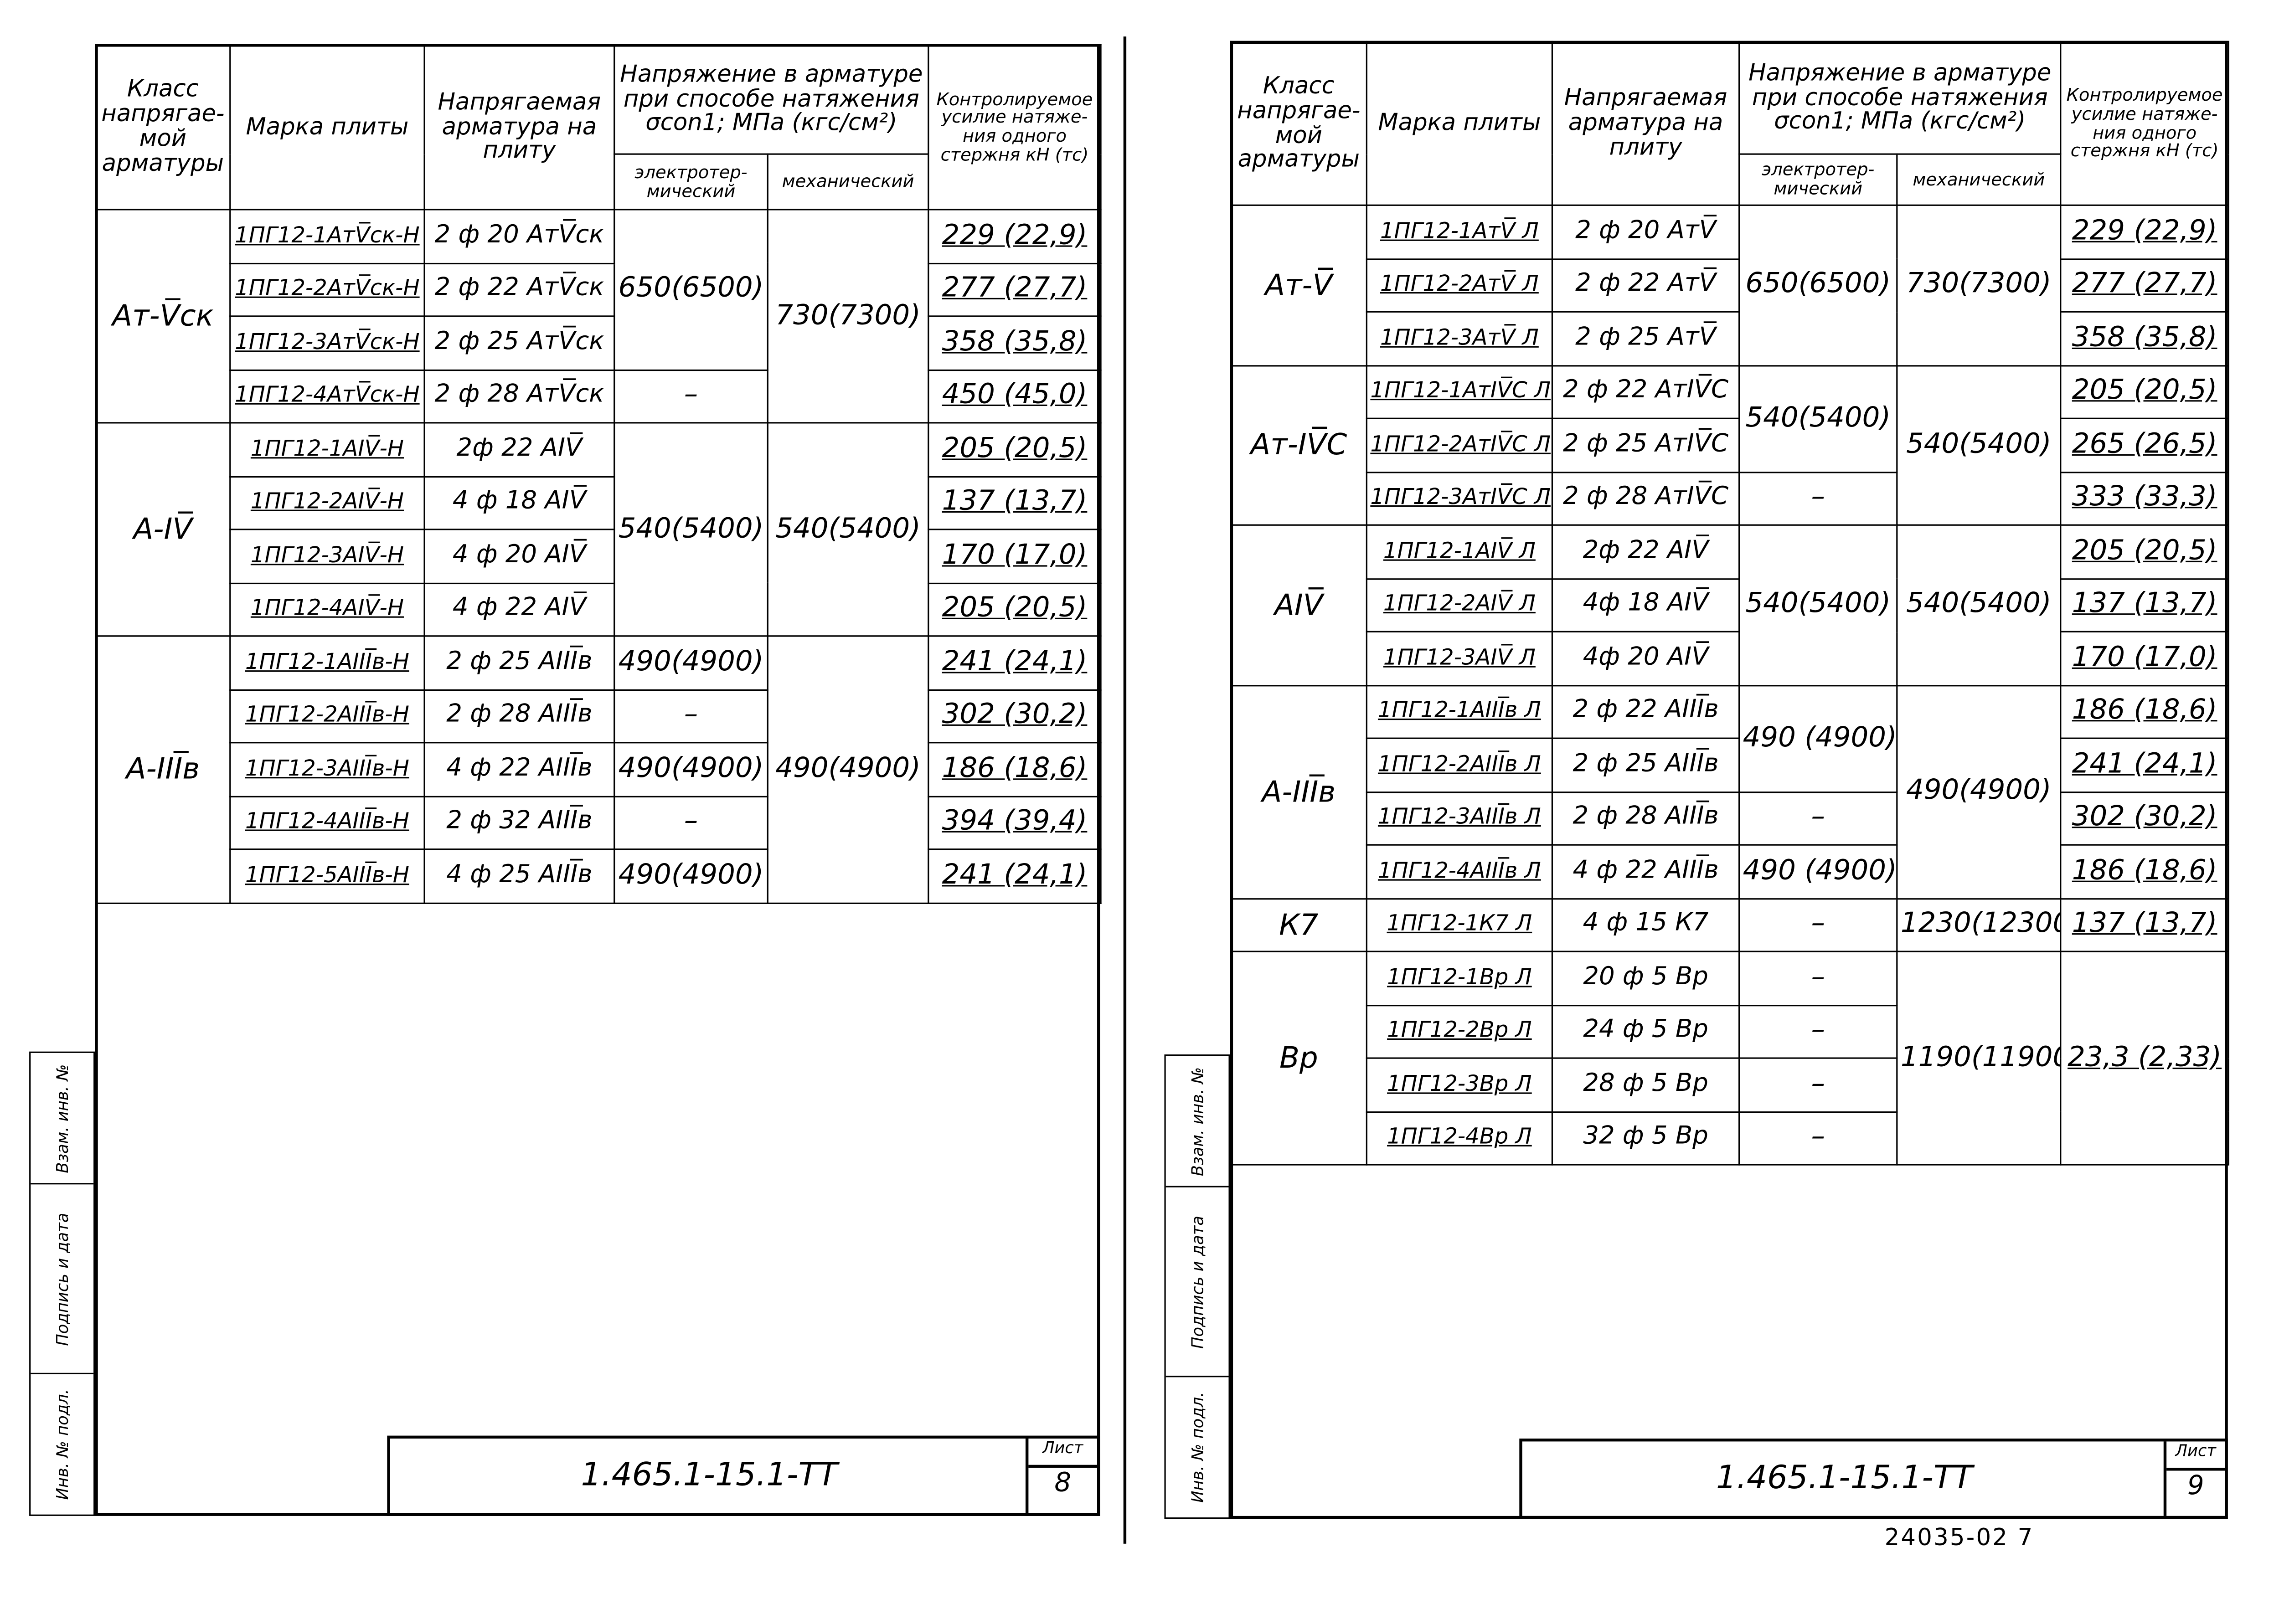 The width and height of the screenshot is (2279, 1624). Describe the element at coordinates (1979, 285) in the screenshot. I see `mech-stress-cell: 730(7300)` at that location.